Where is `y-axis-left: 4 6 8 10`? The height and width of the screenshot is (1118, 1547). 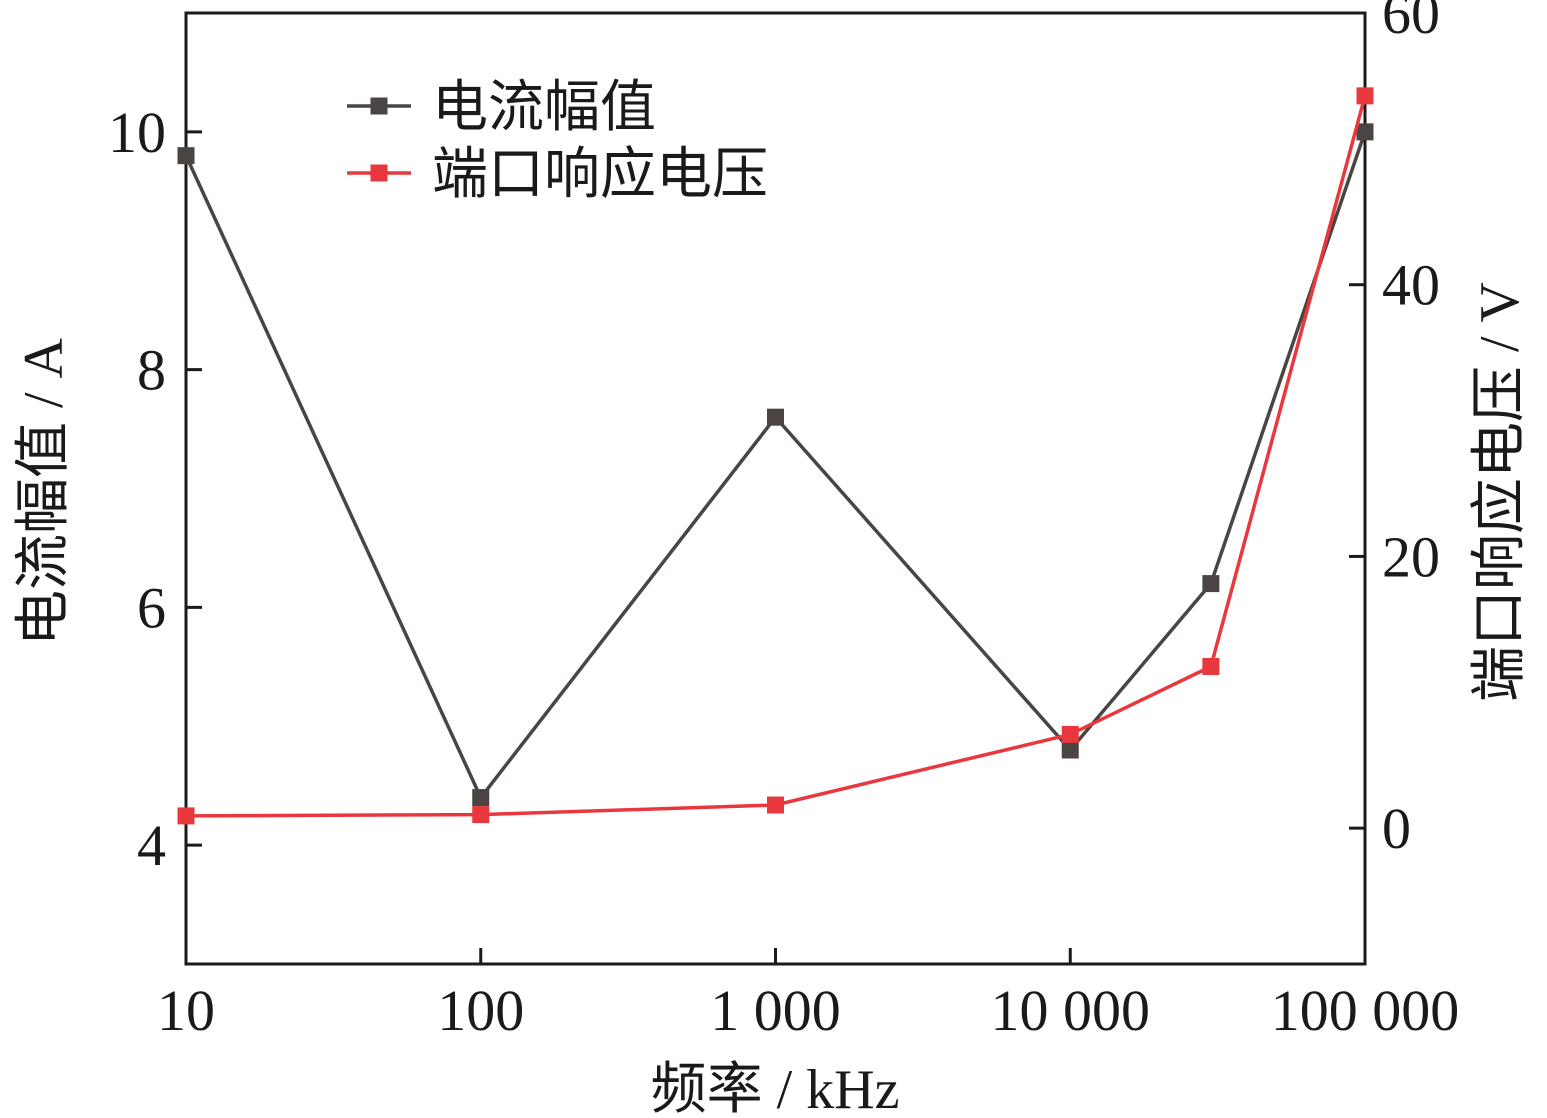
y-axis-left: 4 6 8 10 is located at coordinates (155, 489).